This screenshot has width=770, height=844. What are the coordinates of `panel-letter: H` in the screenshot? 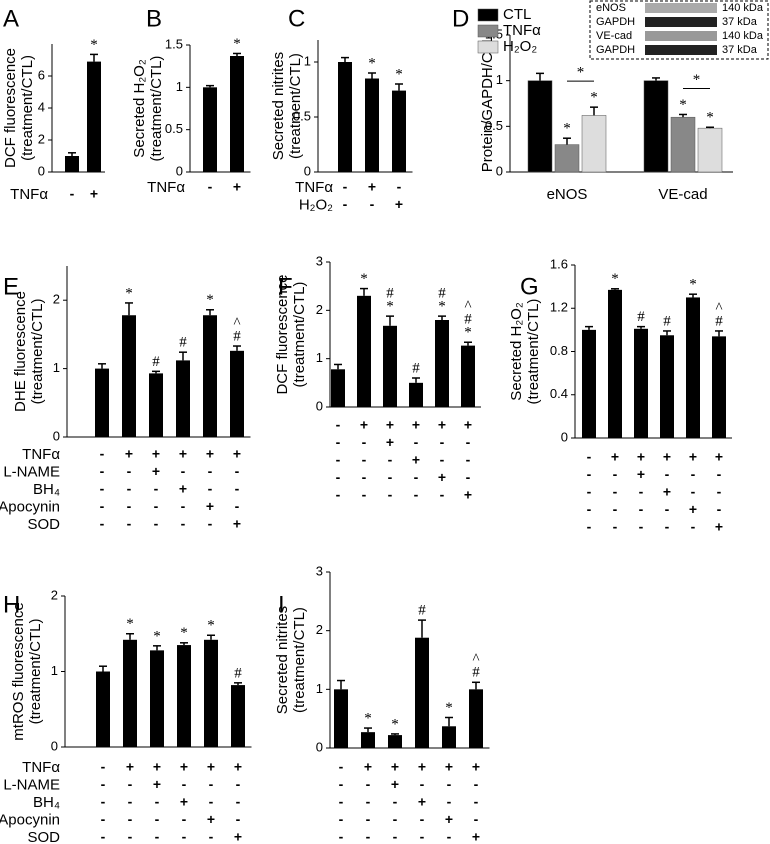 It's located at (11, 604).